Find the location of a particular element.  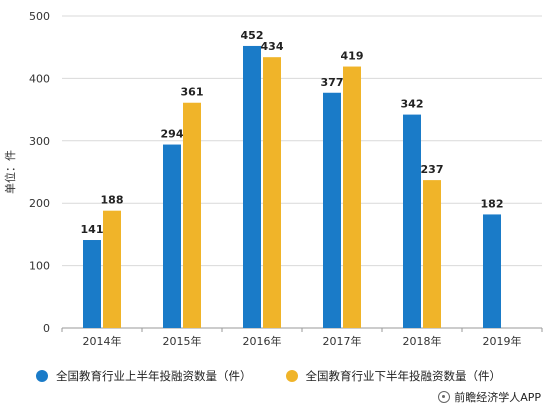

legend-item-first-half: 全国教育行业上半年投融资数量（件） is located at coordinates (144, 376).